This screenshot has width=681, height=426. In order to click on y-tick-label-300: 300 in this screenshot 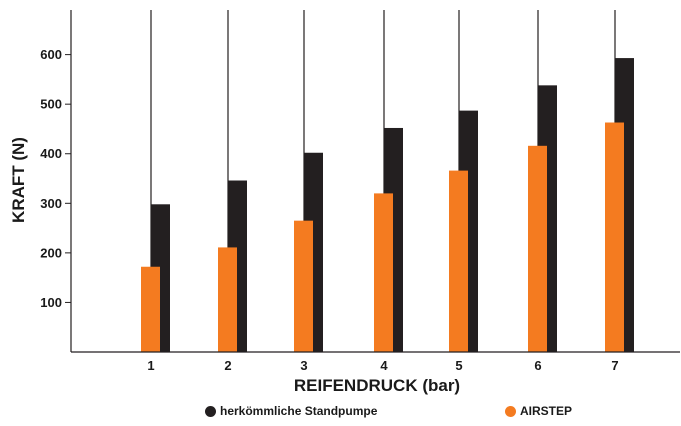, I will do `click(51, 203)`.